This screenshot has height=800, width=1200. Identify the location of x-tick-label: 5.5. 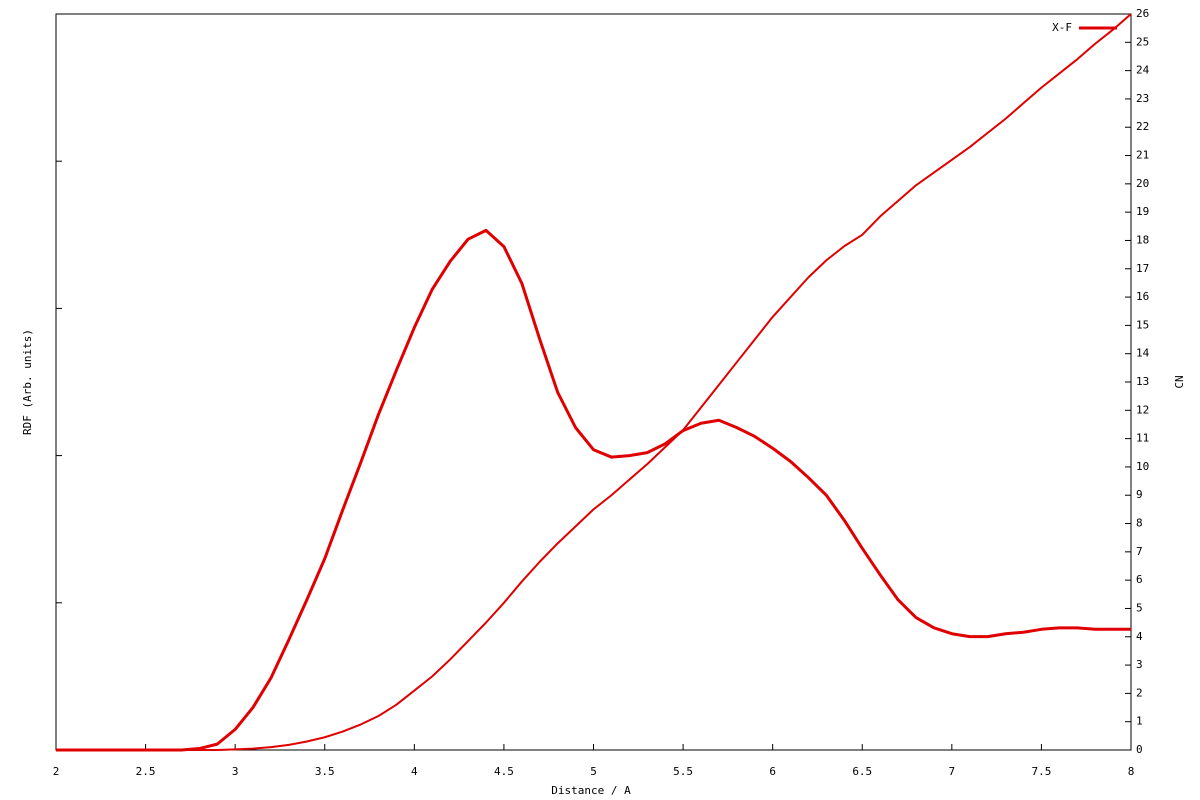
(683, 771).